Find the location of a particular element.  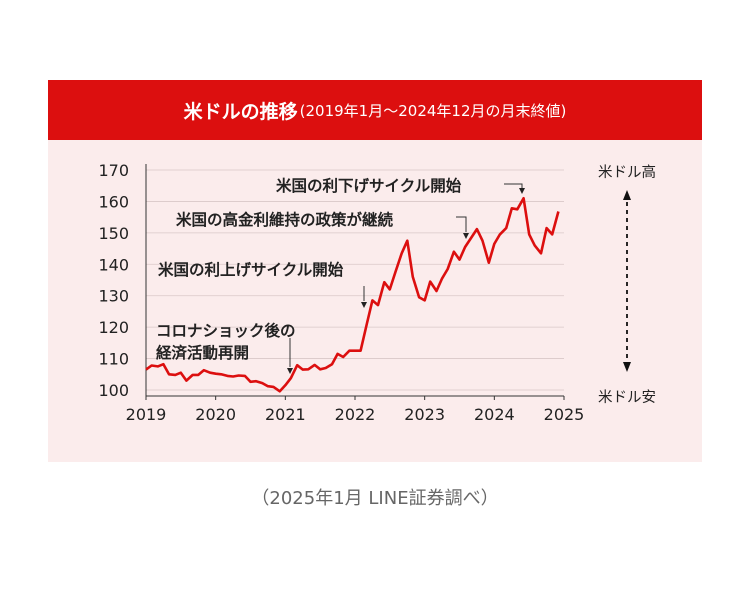

x-tick-label: 2023 is located at coordinates (424, 414).